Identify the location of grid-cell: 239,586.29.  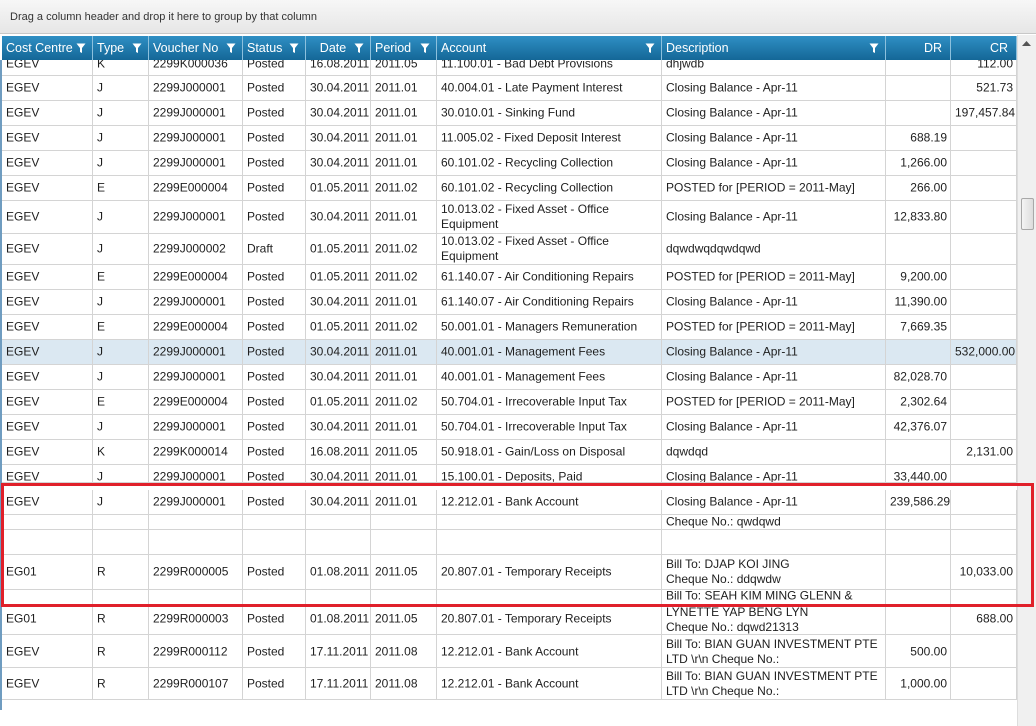
(918, 502).